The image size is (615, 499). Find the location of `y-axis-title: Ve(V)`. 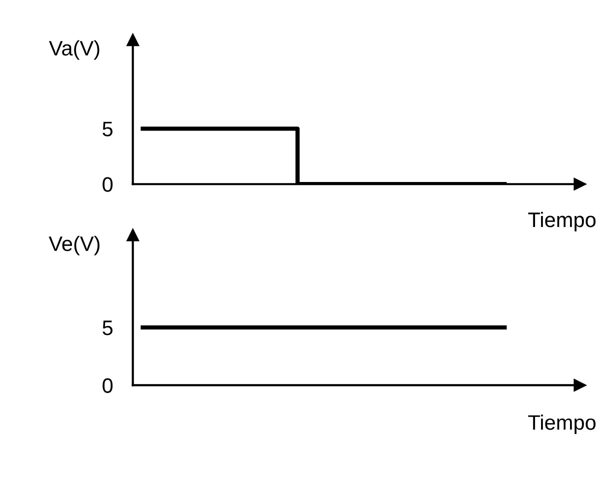

y-axis-title: Ve(V) is located at coordinates (74, 246).